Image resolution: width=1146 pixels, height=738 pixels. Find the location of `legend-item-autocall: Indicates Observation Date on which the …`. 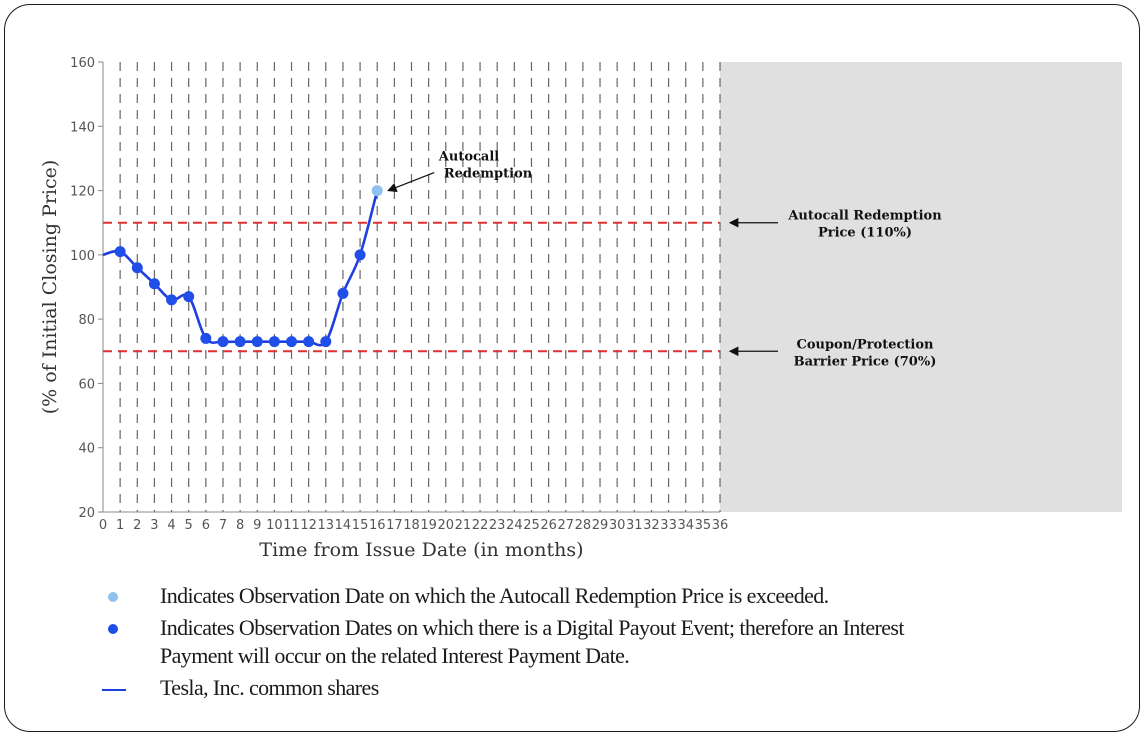

legend-item-autocall: Indicates Observation Date on which the … is located at coordinates (620, 596).